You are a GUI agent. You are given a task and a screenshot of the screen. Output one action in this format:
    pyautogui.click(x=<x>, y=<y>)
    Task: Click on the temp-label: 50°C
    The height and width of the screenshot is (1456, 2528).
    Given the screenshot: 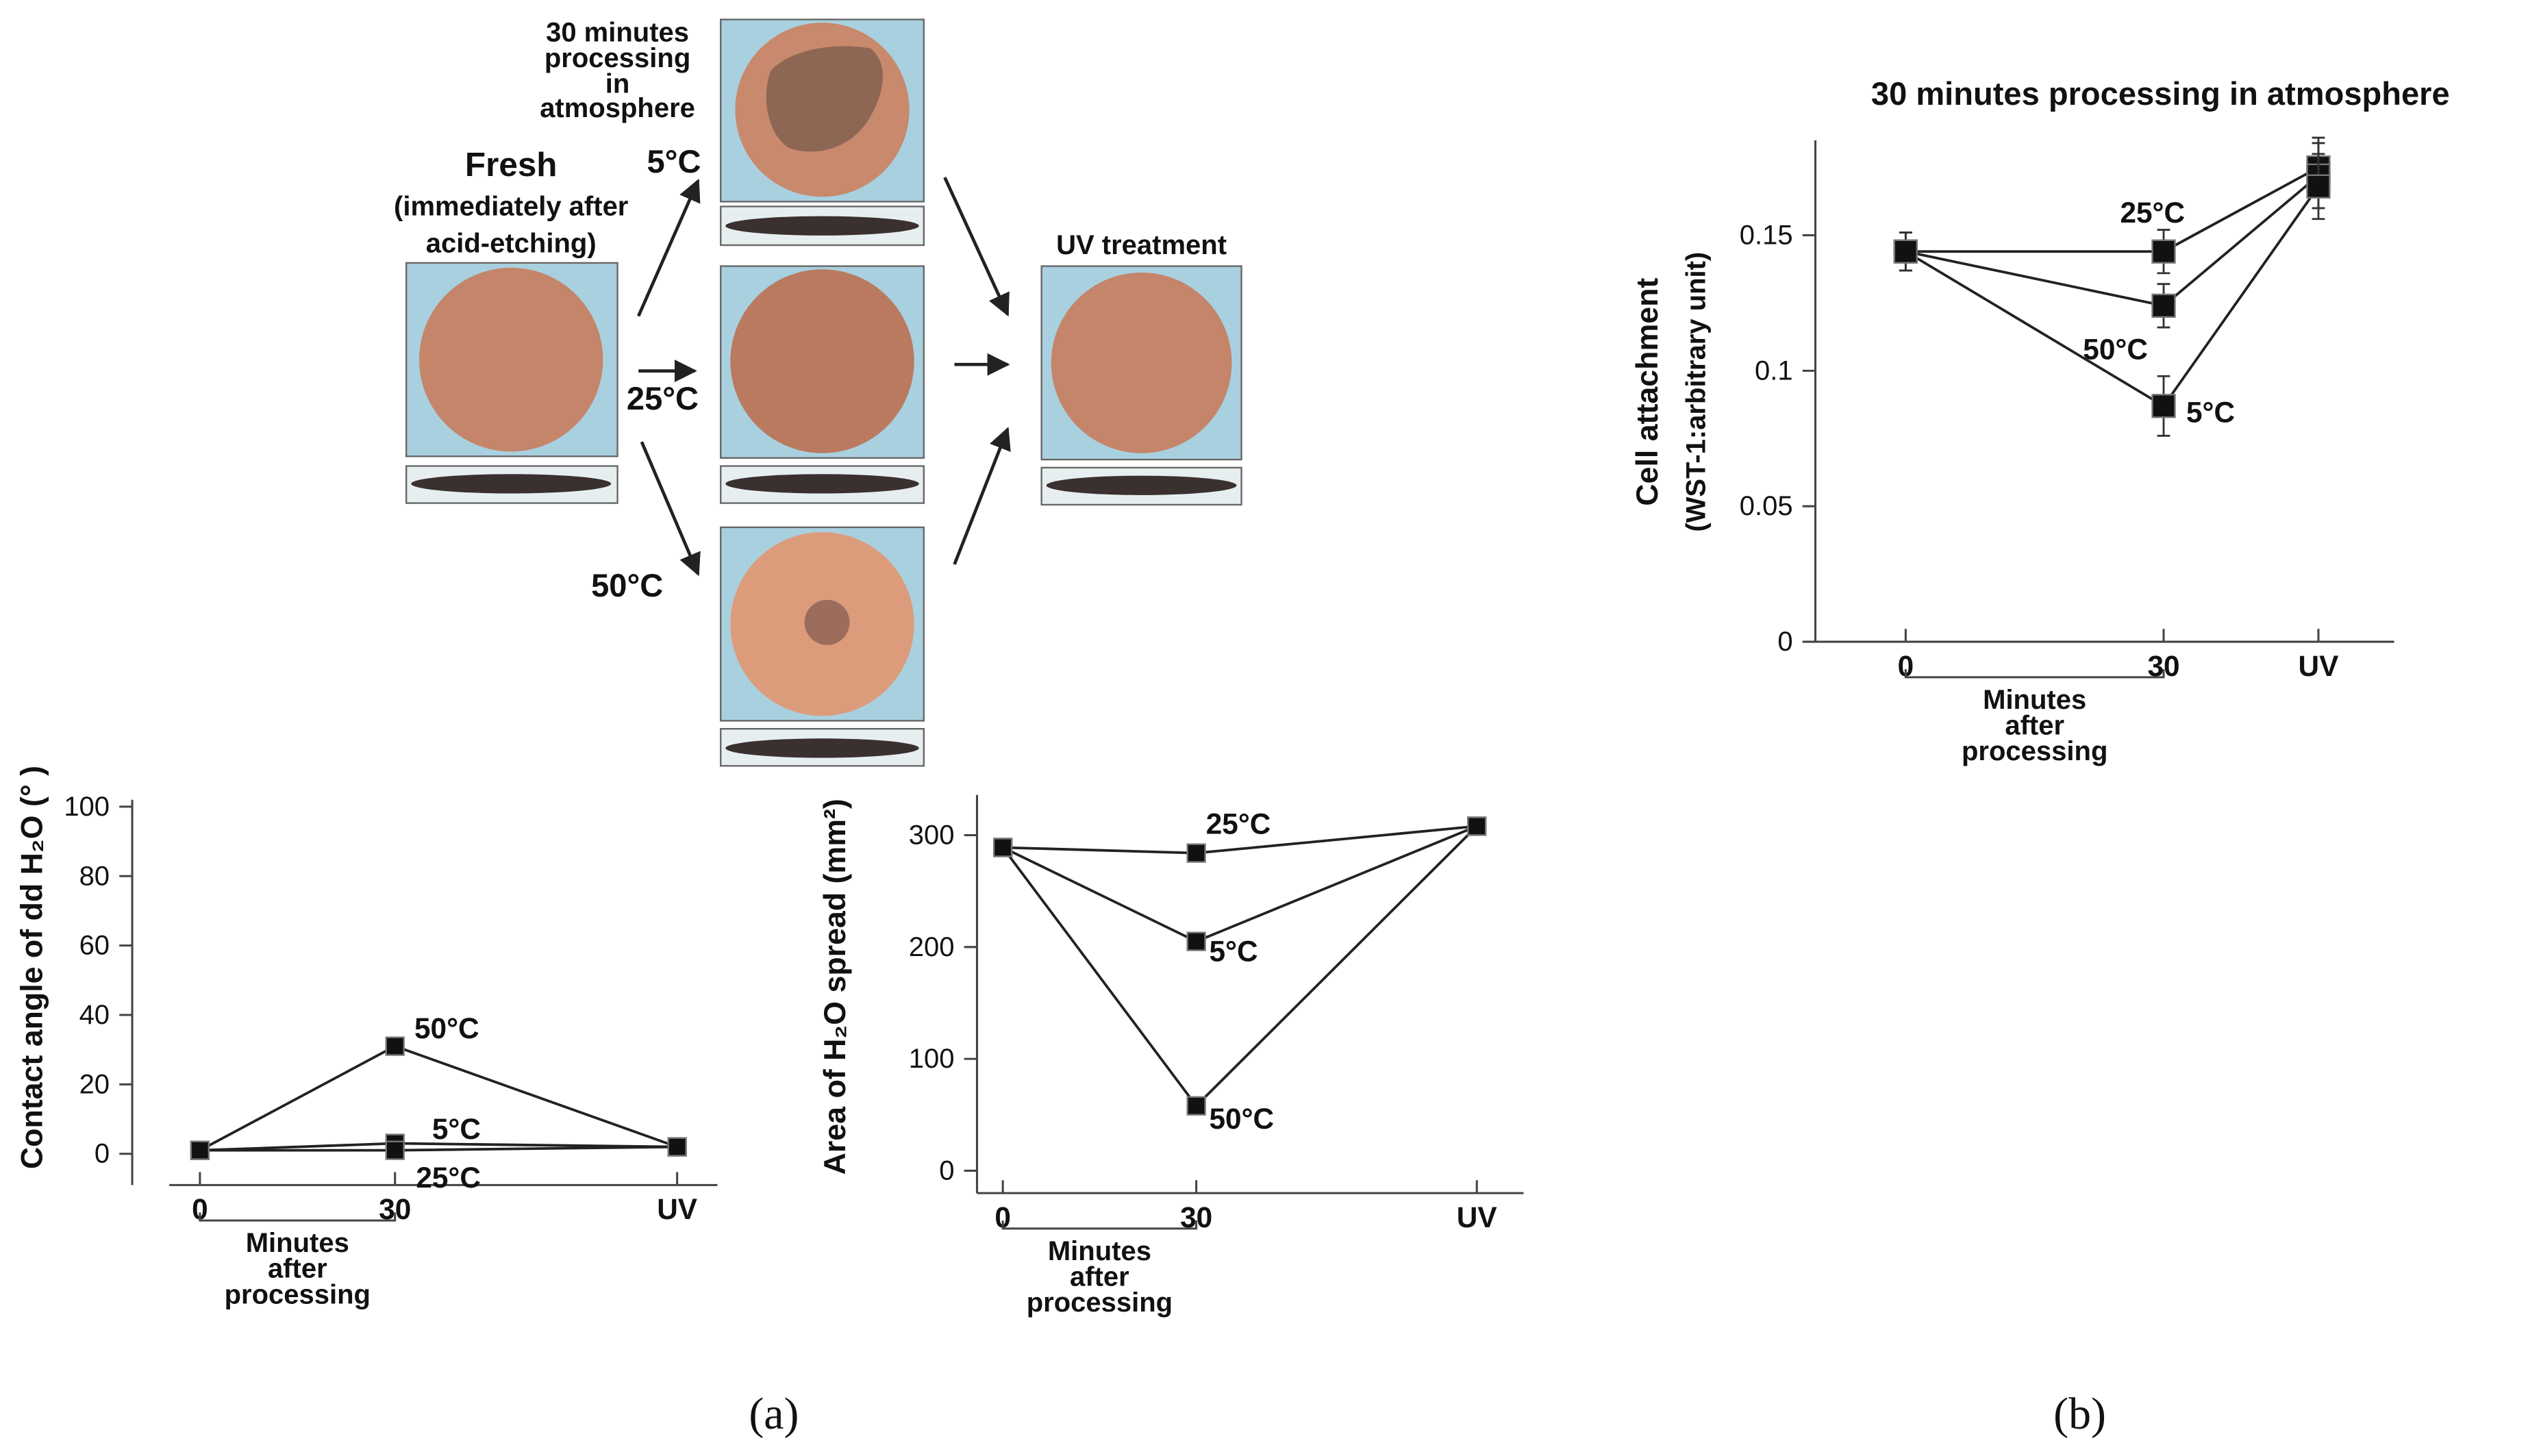 What is the action you would take?
    pyautogui.click(x=627, y=585)
    